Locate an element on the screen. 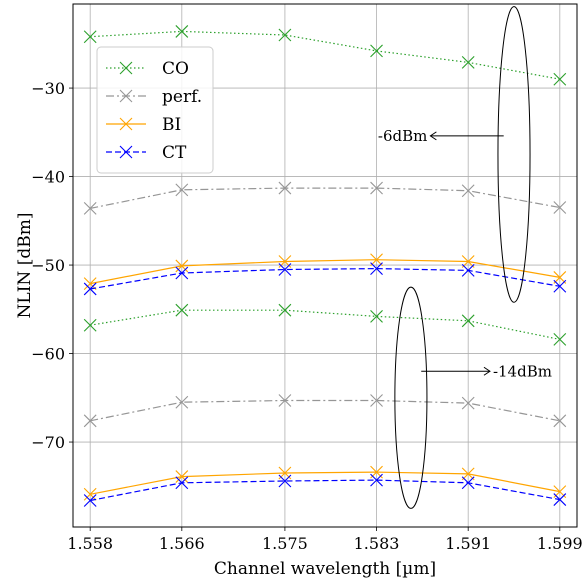 The image size is (583, 582). x-tick-label: 1.599 is located at coordinates (560, 543).